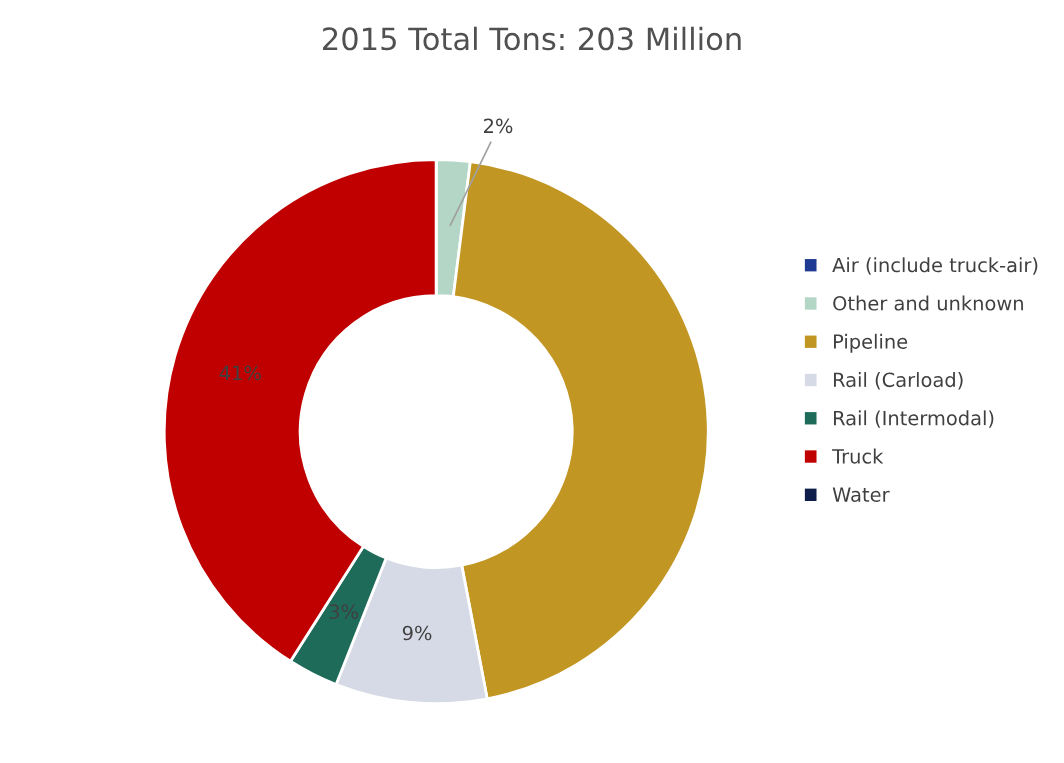 This screenshot has height=763, width=1064. What do you see at coordinates (870, 343) in the screenshot?
I see `legend-label: Pipeline` at bounding box center [870, 343].